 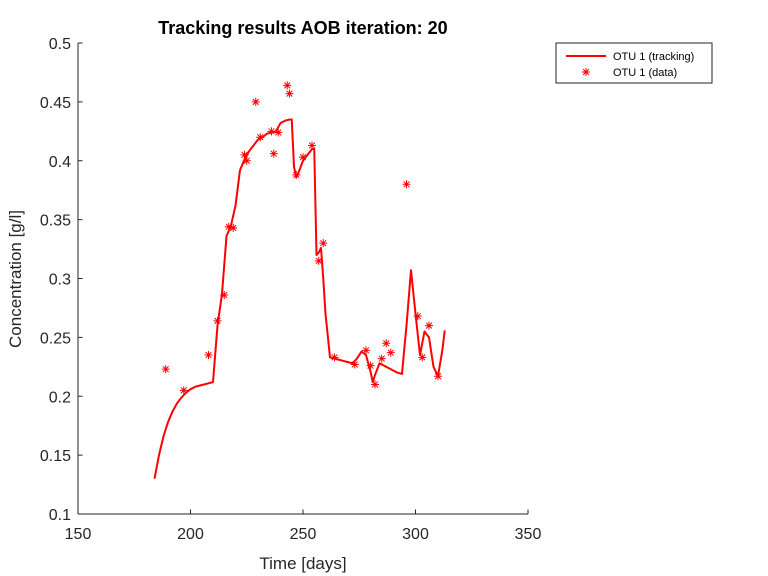 What do you see at coordinates (78, 534) in the screenshot?
I see `x-tick-label: 150` at bounding box center [78, 534].